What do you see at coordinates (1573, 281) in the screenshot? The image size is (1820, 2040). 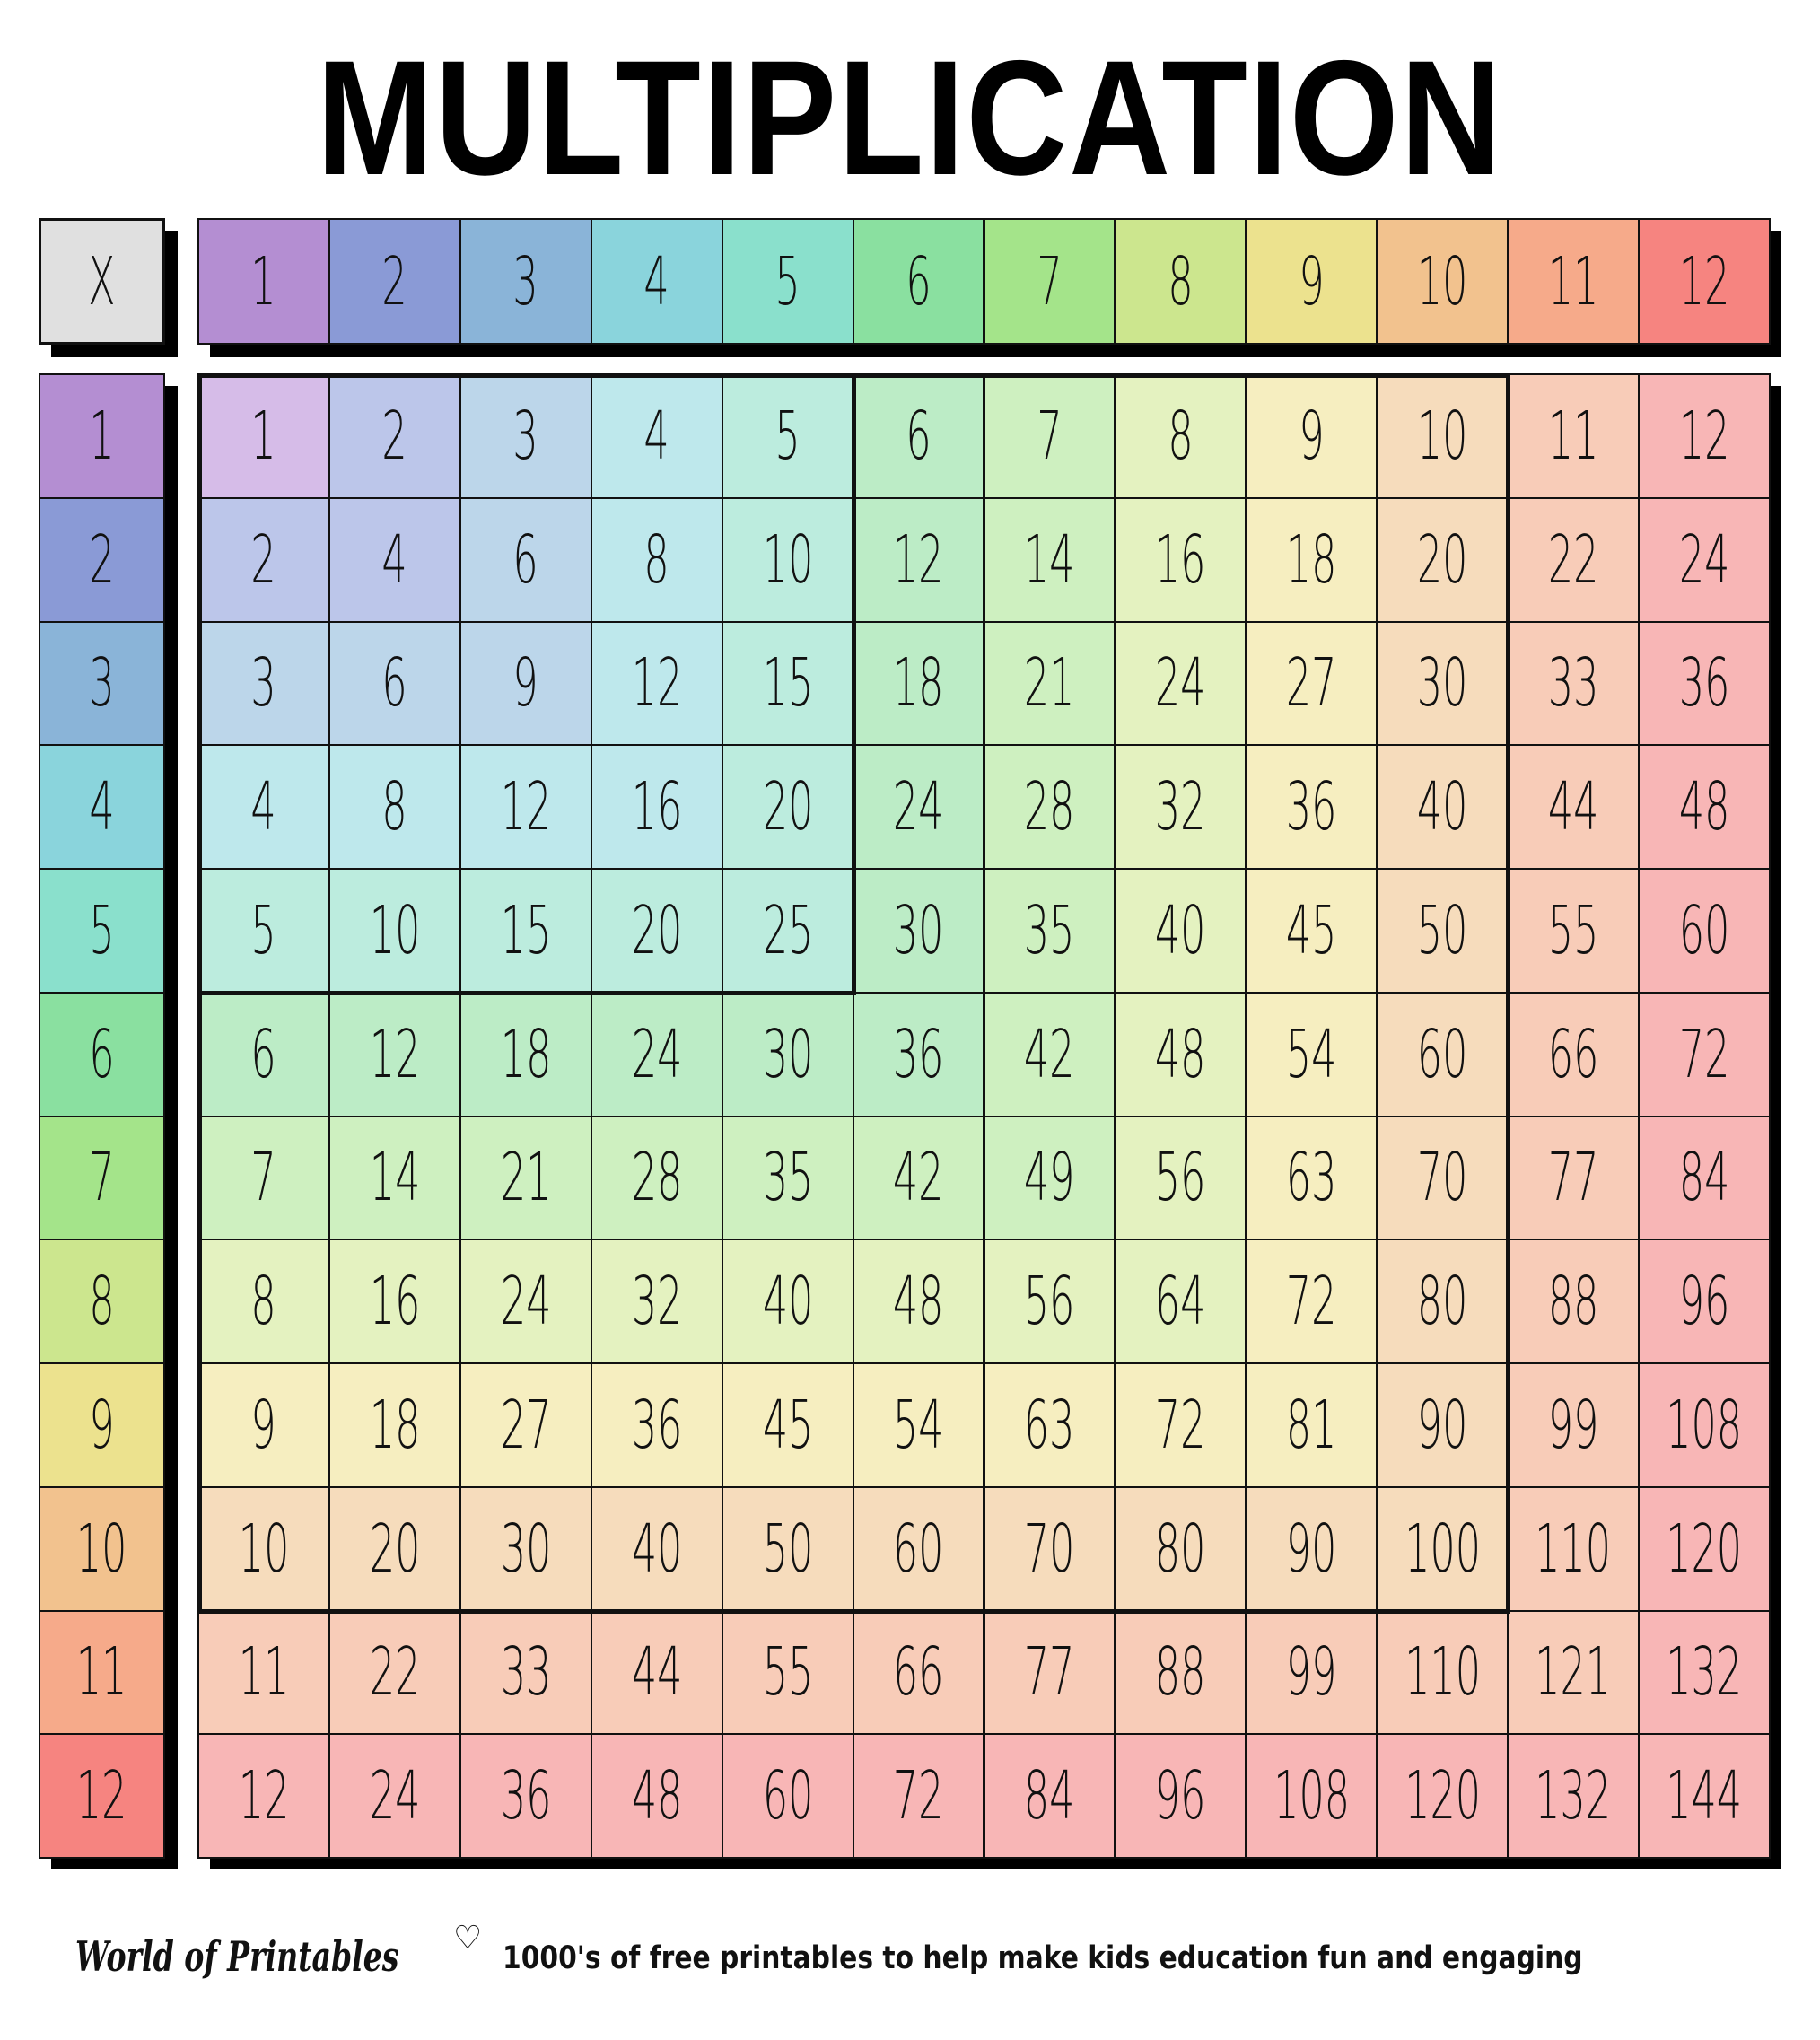 I see `column-header-label: 11` at bounding box center [1573, 281].